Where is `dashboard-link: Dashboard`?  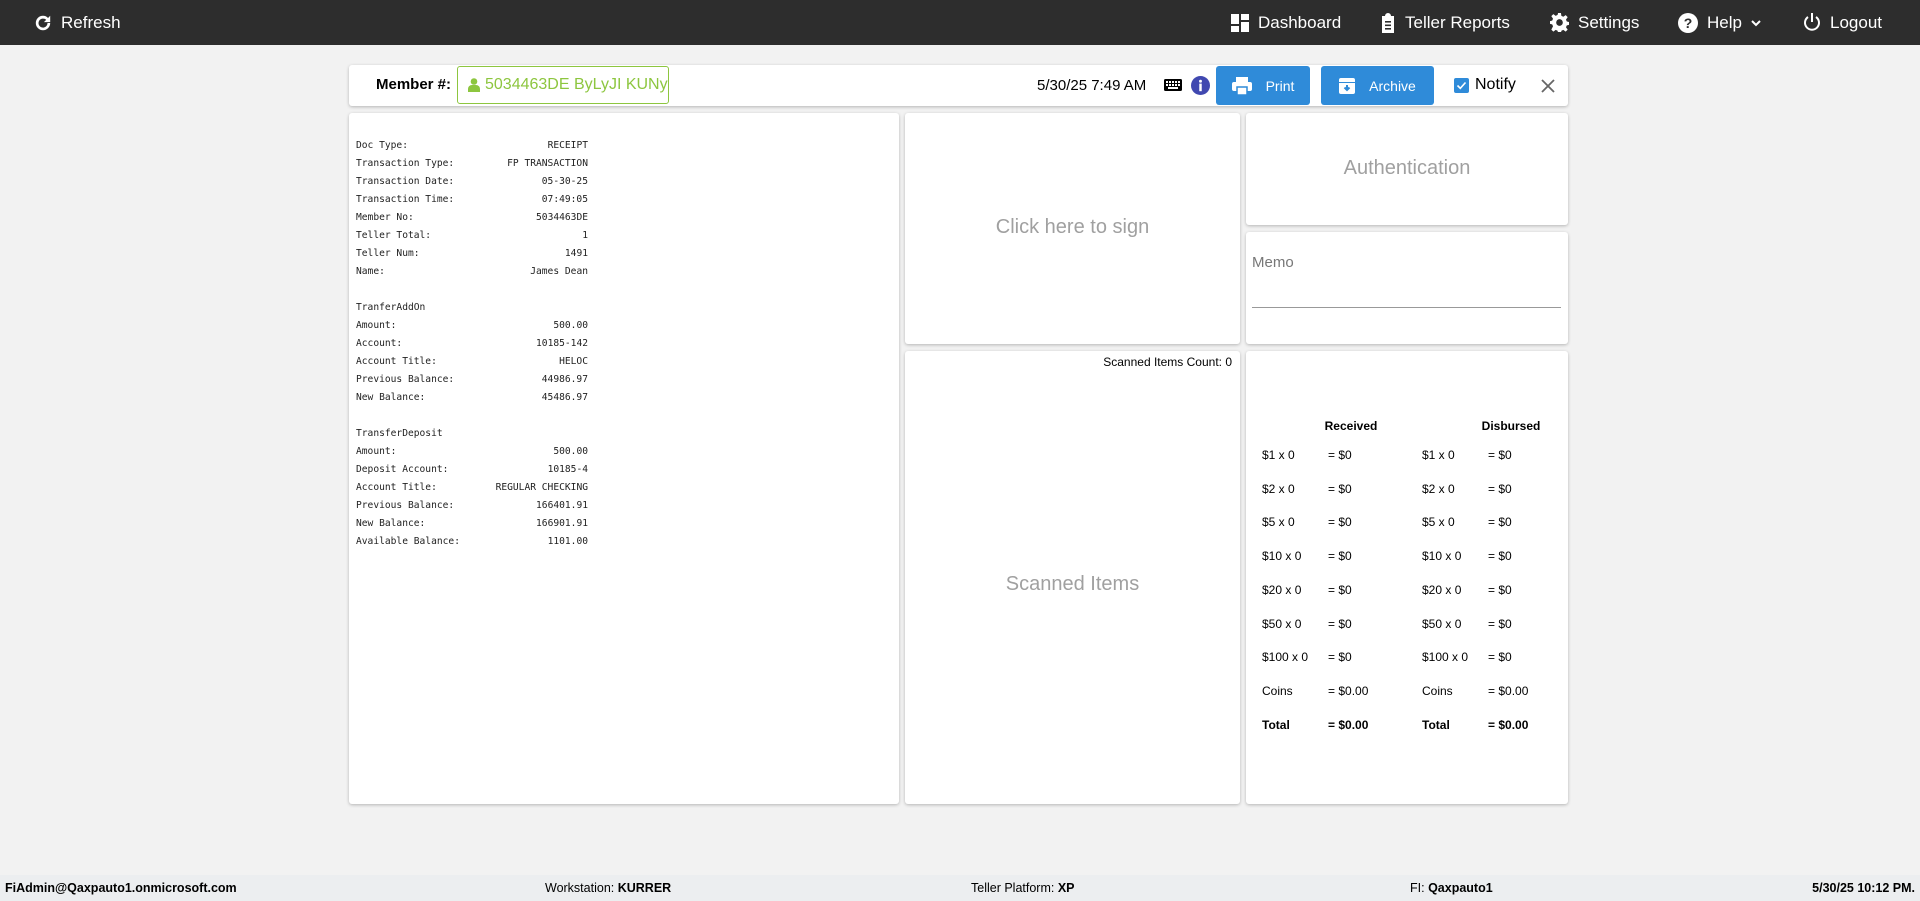
dashboard-link: Dashboard is located at coordinates (1286, 22).